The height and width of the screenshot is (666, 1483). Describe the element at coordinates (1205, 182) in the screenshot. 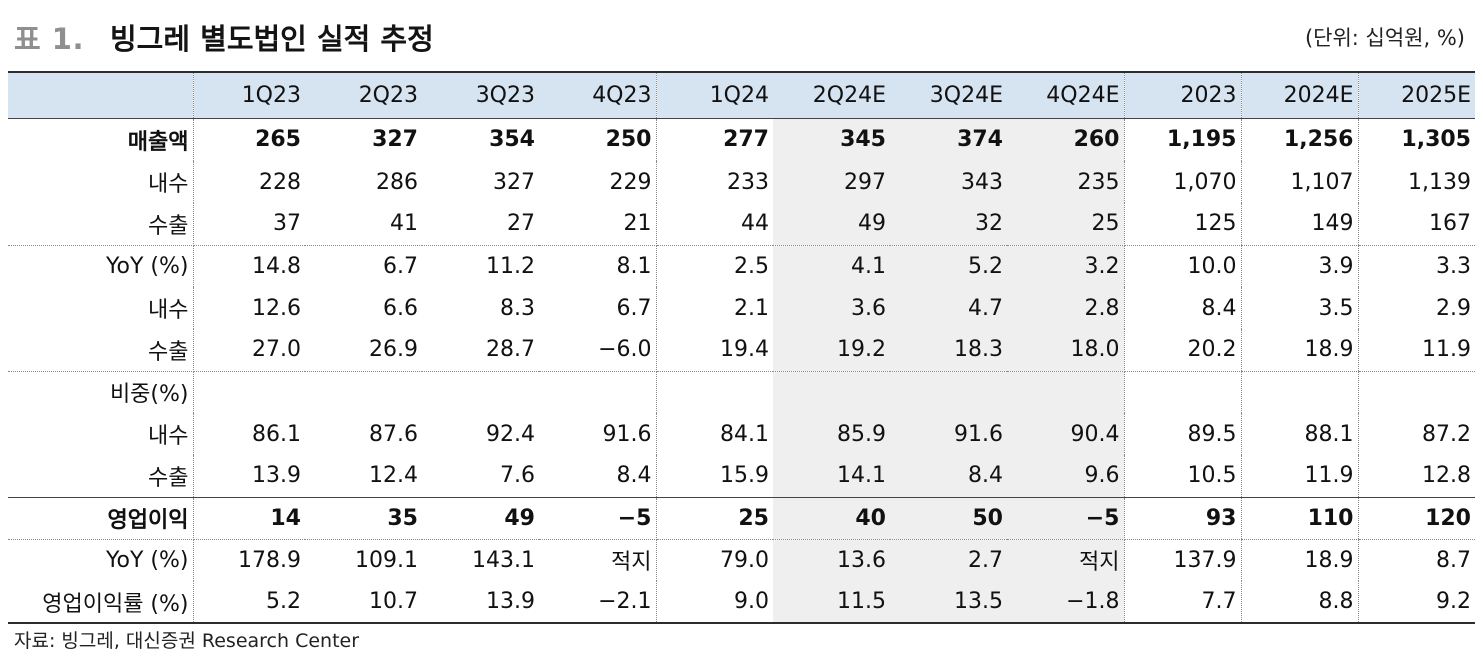

I see `table-cell: 1,070` at that location.